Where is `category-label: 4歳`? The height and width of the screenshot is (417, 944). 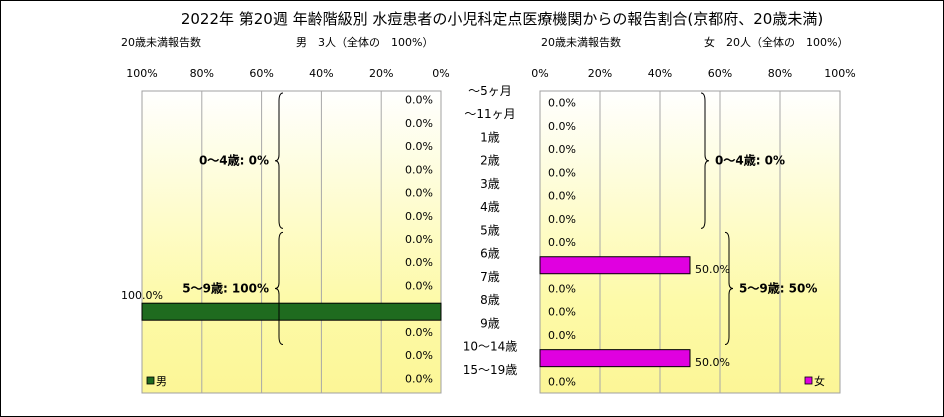
category-label: 4歳 is located at coordinates (490, 207).